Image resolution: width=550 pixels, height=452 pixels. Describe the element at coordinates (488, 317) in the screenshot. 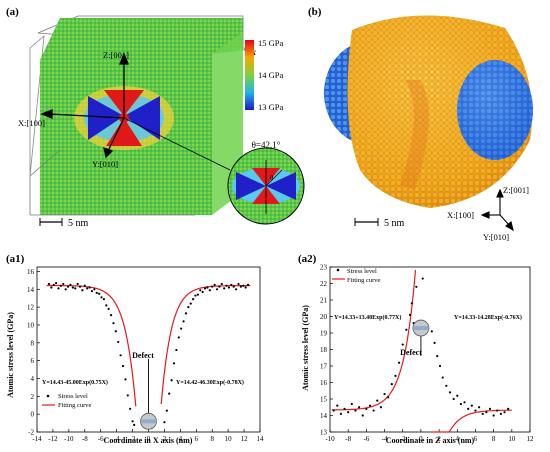

I see `a2-fit-right-eq: Y=14.33-14.28Exp(-0.76X)` at that location.